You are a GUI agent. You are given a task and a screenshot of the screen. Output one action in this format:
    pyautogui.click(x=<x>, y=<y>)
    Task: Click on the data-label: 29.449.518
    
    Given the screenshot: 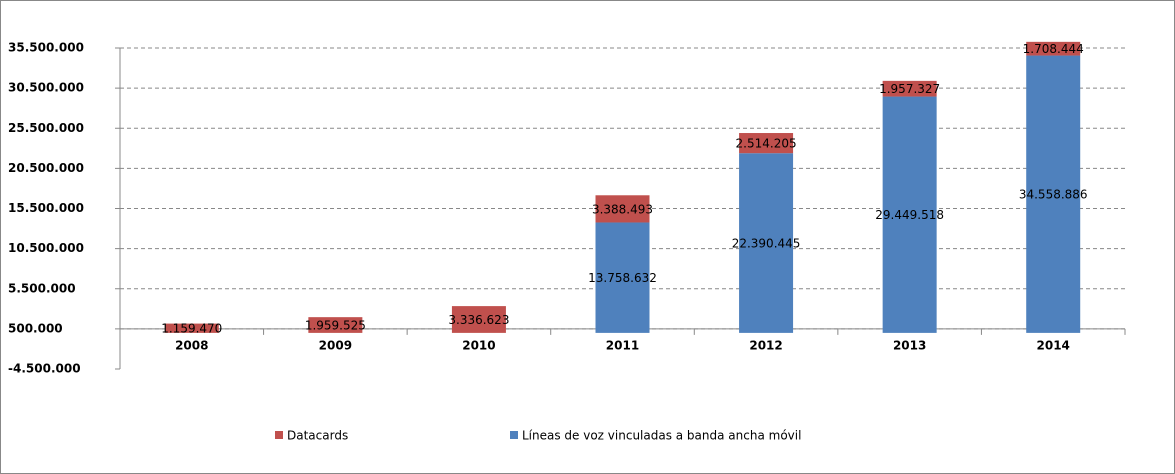 What is the action you would take?
    pyautogui.click(x=909, y=215)
    